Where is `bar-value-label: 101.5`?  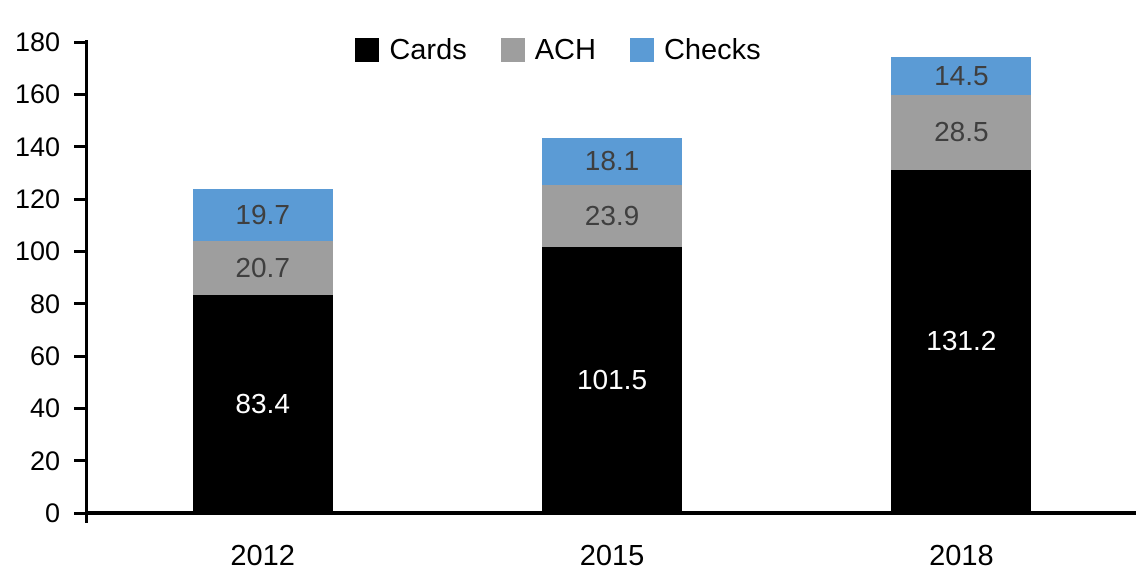
bar-value-label: 101.5 is located at coordinates (612, 380).